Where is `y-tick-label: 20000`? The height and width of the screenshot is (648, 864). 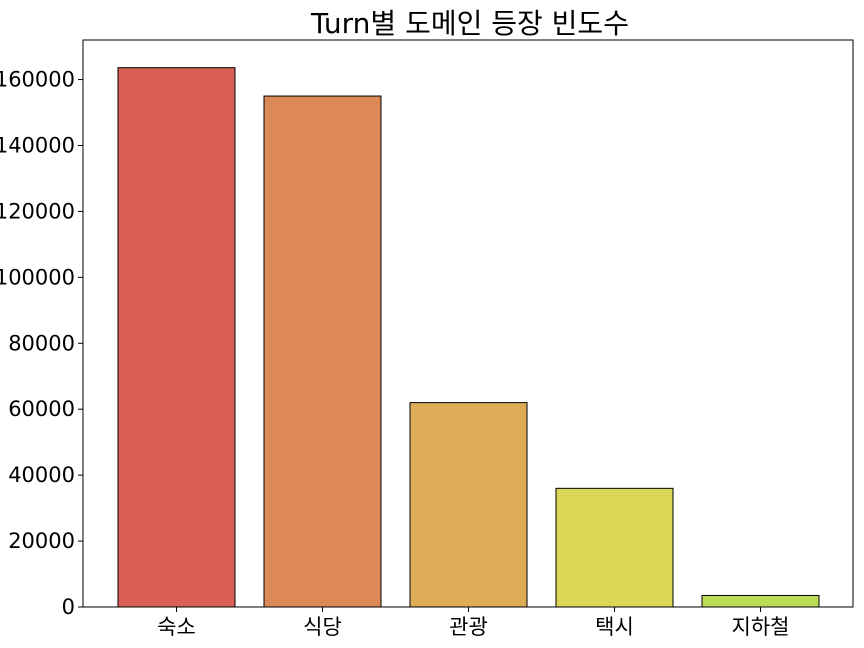 y-tick-label: 20000 is located at coordinates (41, 541).